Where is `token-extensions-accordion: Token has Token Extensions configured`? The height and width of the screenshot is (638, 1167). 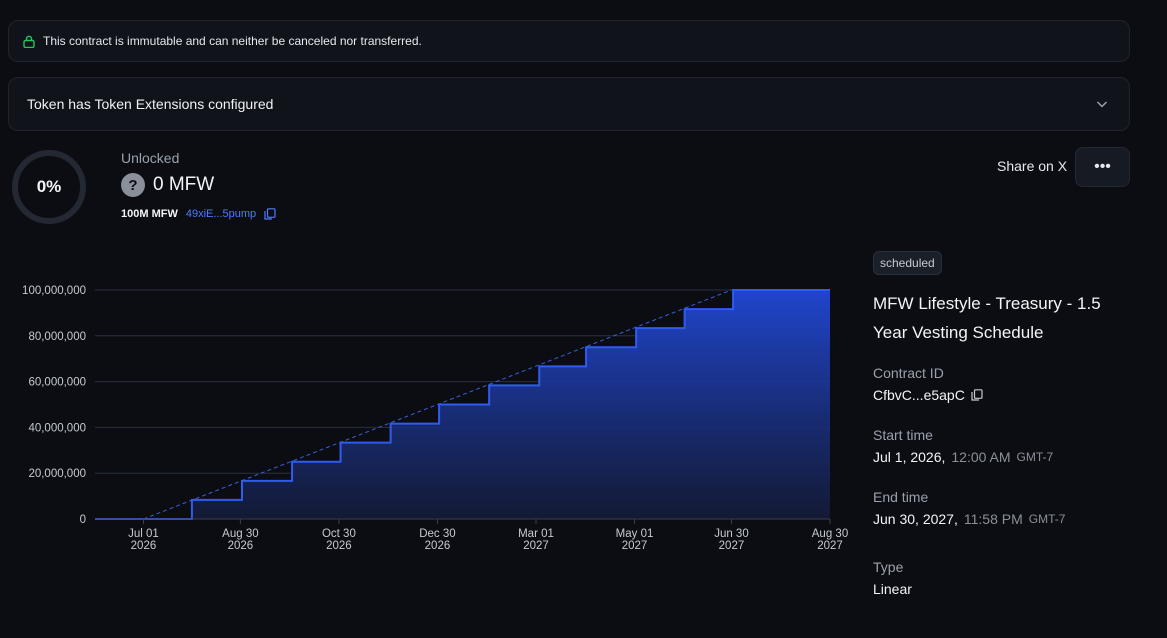 token-extensions-accordion: Token has Token Extensions configured is located at coordinates (569, 104).